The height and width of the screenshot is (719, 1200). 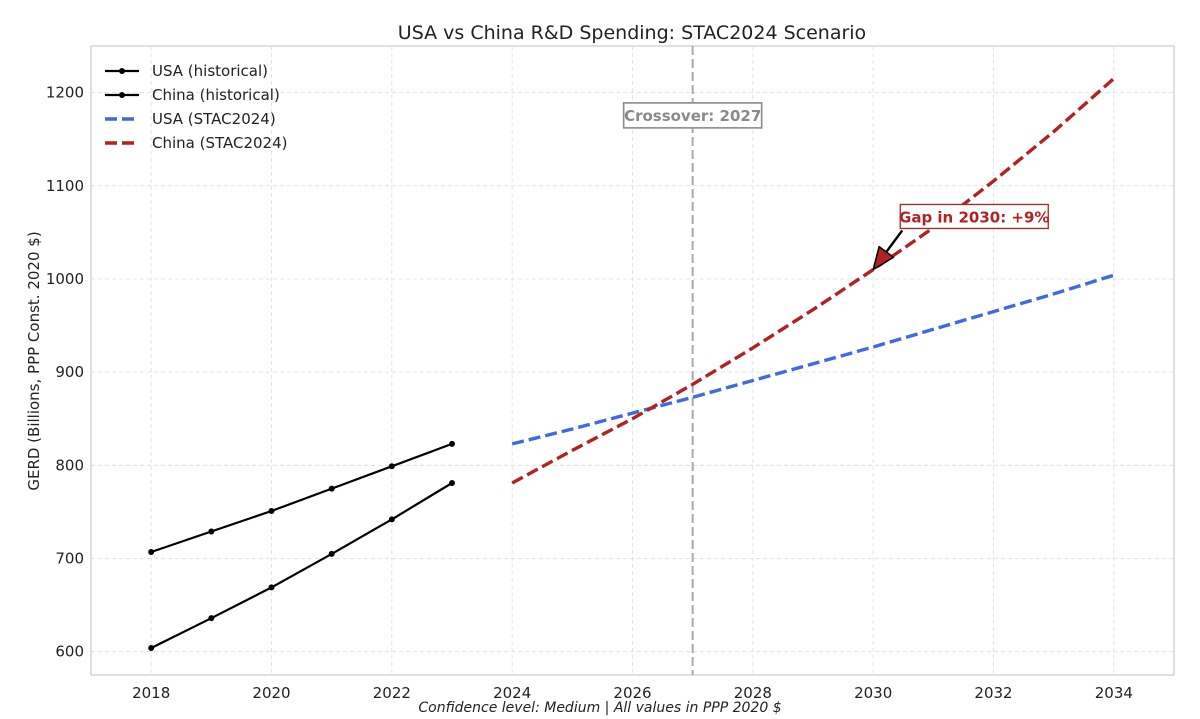 What do you see at coordinates (69, 559) in the screenshot?
I see `y-tick-label: 700` at bounding box center [69, 559].